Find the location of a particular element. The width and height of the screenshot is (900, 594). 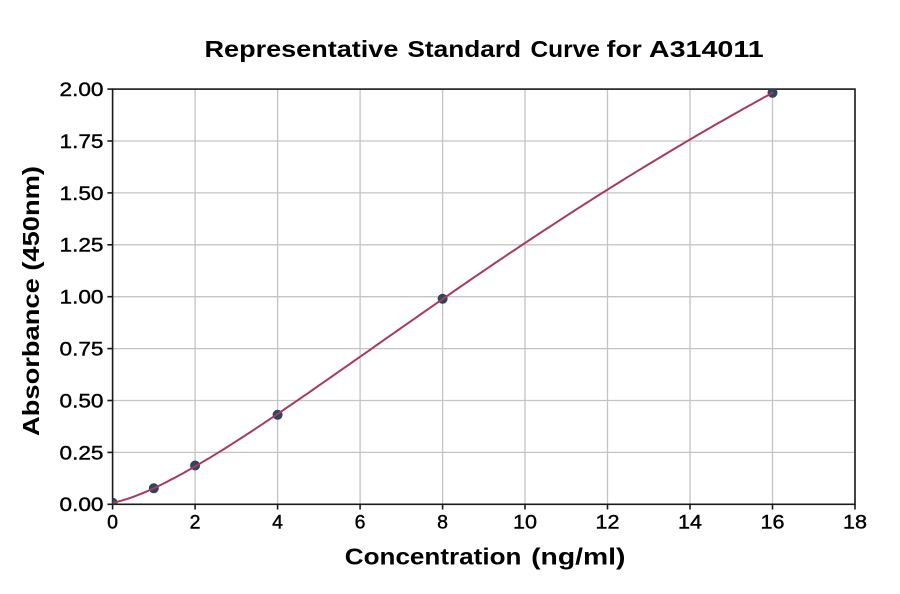

svg-text: 0.75 is located at coordinates (82, 350).